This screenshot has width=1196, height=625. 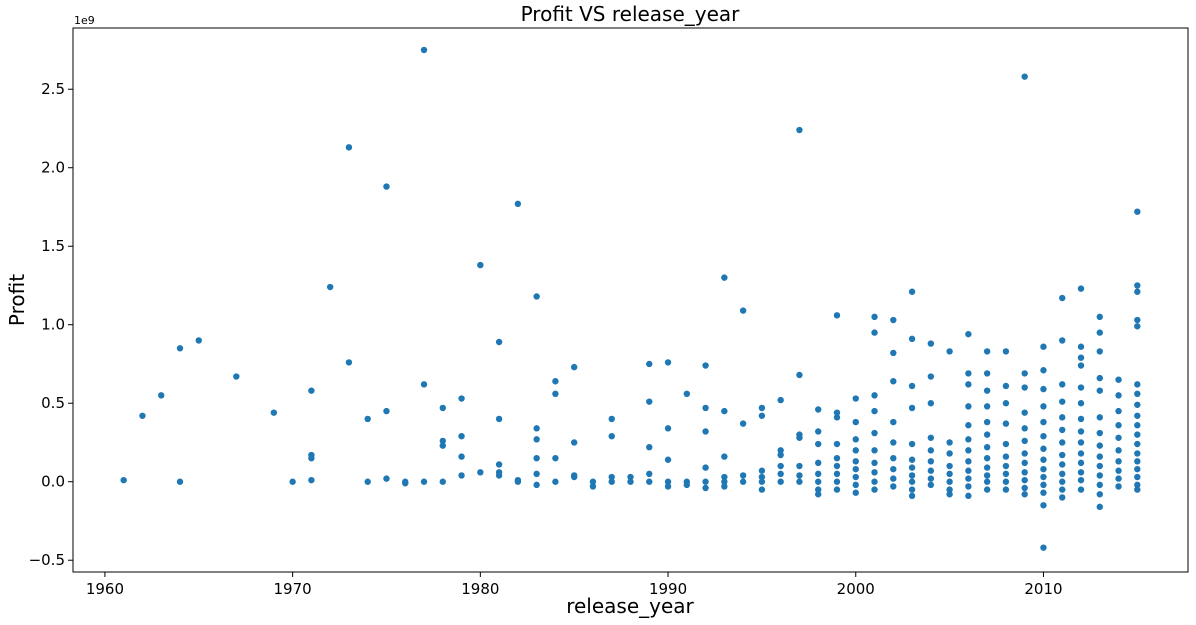 I want to click on x-tick-label: 2000, so click(x=856, y=589).